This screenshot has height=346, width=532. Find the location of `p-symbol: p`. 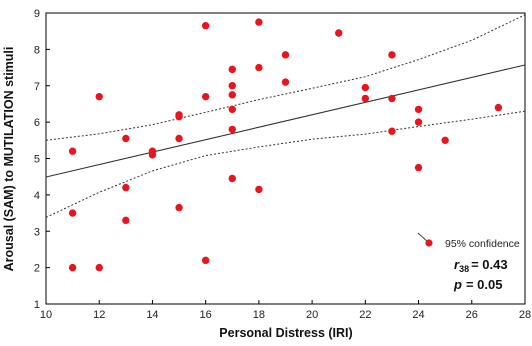

p-symbol: p is located at coordinates (457, 284).